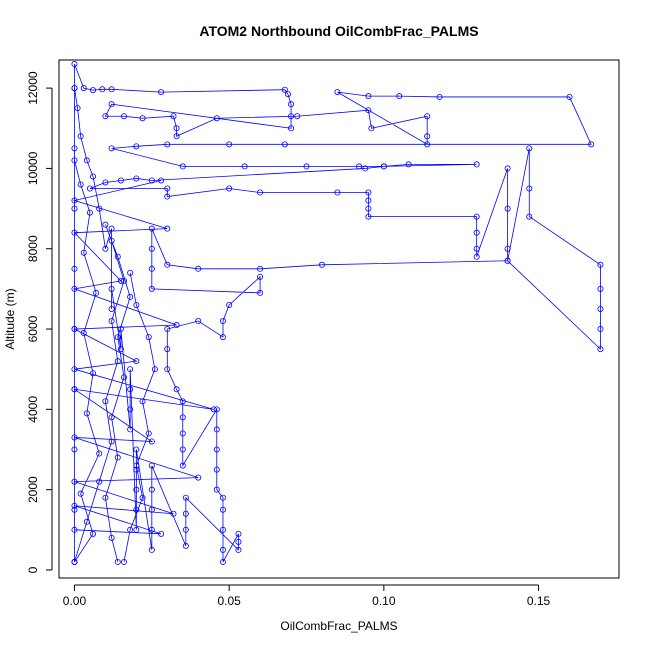  What do you see at coordinates (75, 601) in the screenshot?
I see `x-tick-label: 0.00` at bounding box center [75, 601].